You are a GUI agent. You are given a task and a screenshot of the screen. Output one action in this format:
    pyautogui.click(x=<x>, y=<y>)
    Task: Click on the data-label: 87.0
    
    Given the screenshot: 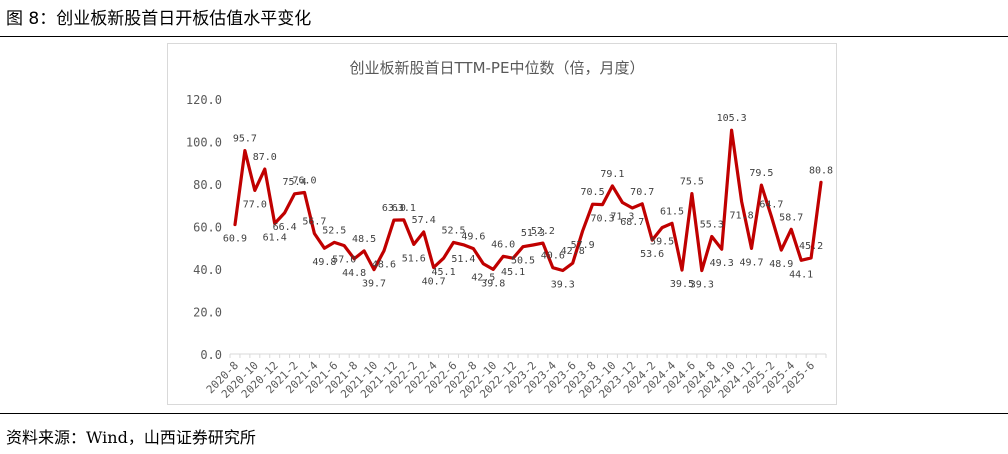 What is the action you would take?
    pyautogui.click(x=265, y=157)
    